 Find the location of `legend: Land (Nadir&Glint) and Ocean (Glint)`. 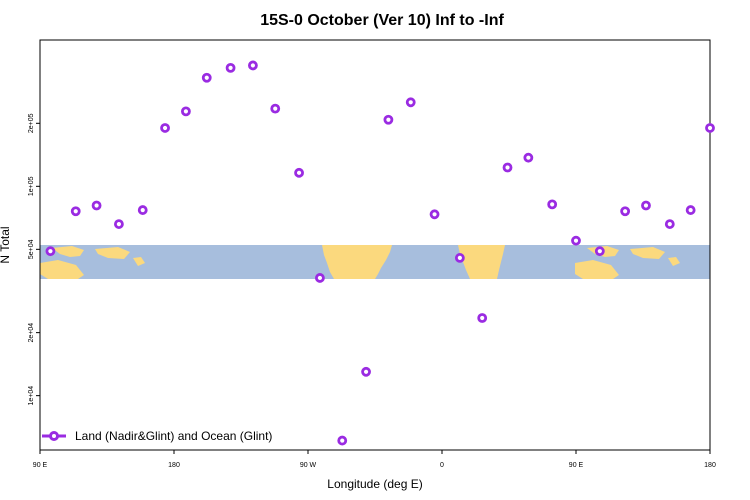

legend: Land (Nadir&Glint) and Ocean (Glint) is located at coordinates (157, 436).